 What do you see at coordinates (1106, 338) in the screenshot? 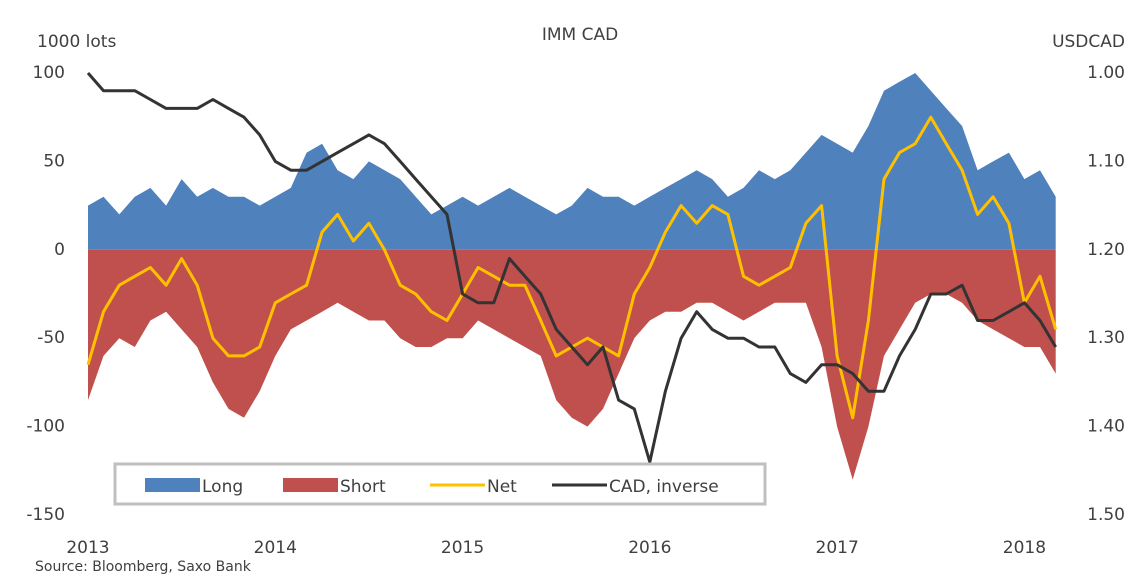
I see `y2-tick-label: 1.30` at bounding box center [1106, 338].